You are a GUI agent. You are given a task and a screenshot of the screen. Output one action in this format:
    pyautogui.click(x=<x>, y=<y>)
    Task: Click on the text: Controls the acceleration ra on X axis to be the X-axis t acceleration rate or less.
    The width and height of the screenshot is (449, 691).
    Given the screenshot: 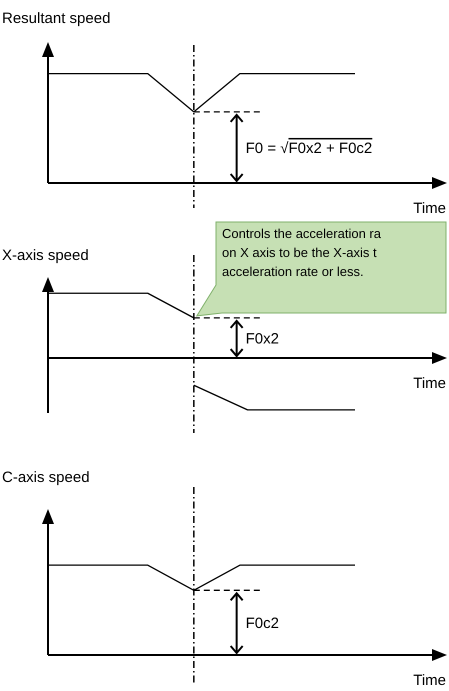 What is the action you would take?
    pyautogui.click(x=302, y=252)
    